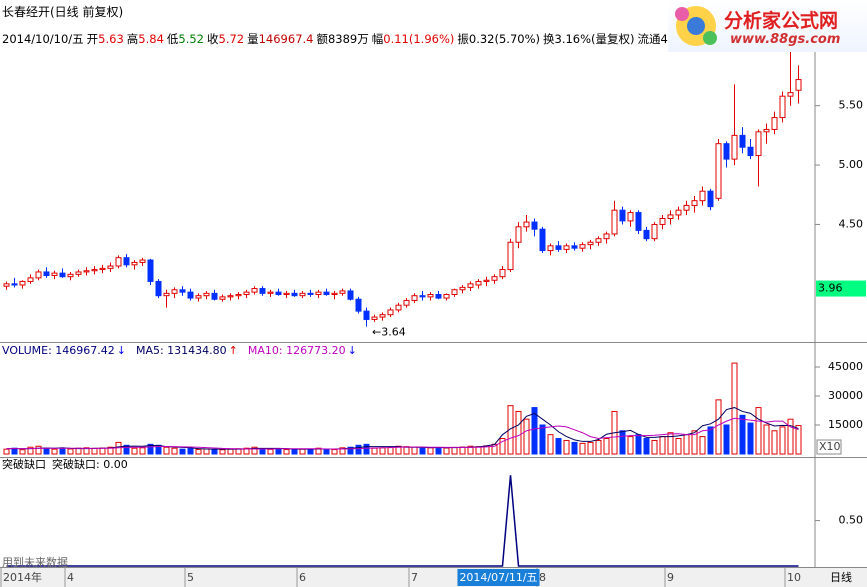  Describe the element at coordinates (213, 39) in the screenshot. I see `info-field: 收` at that location.